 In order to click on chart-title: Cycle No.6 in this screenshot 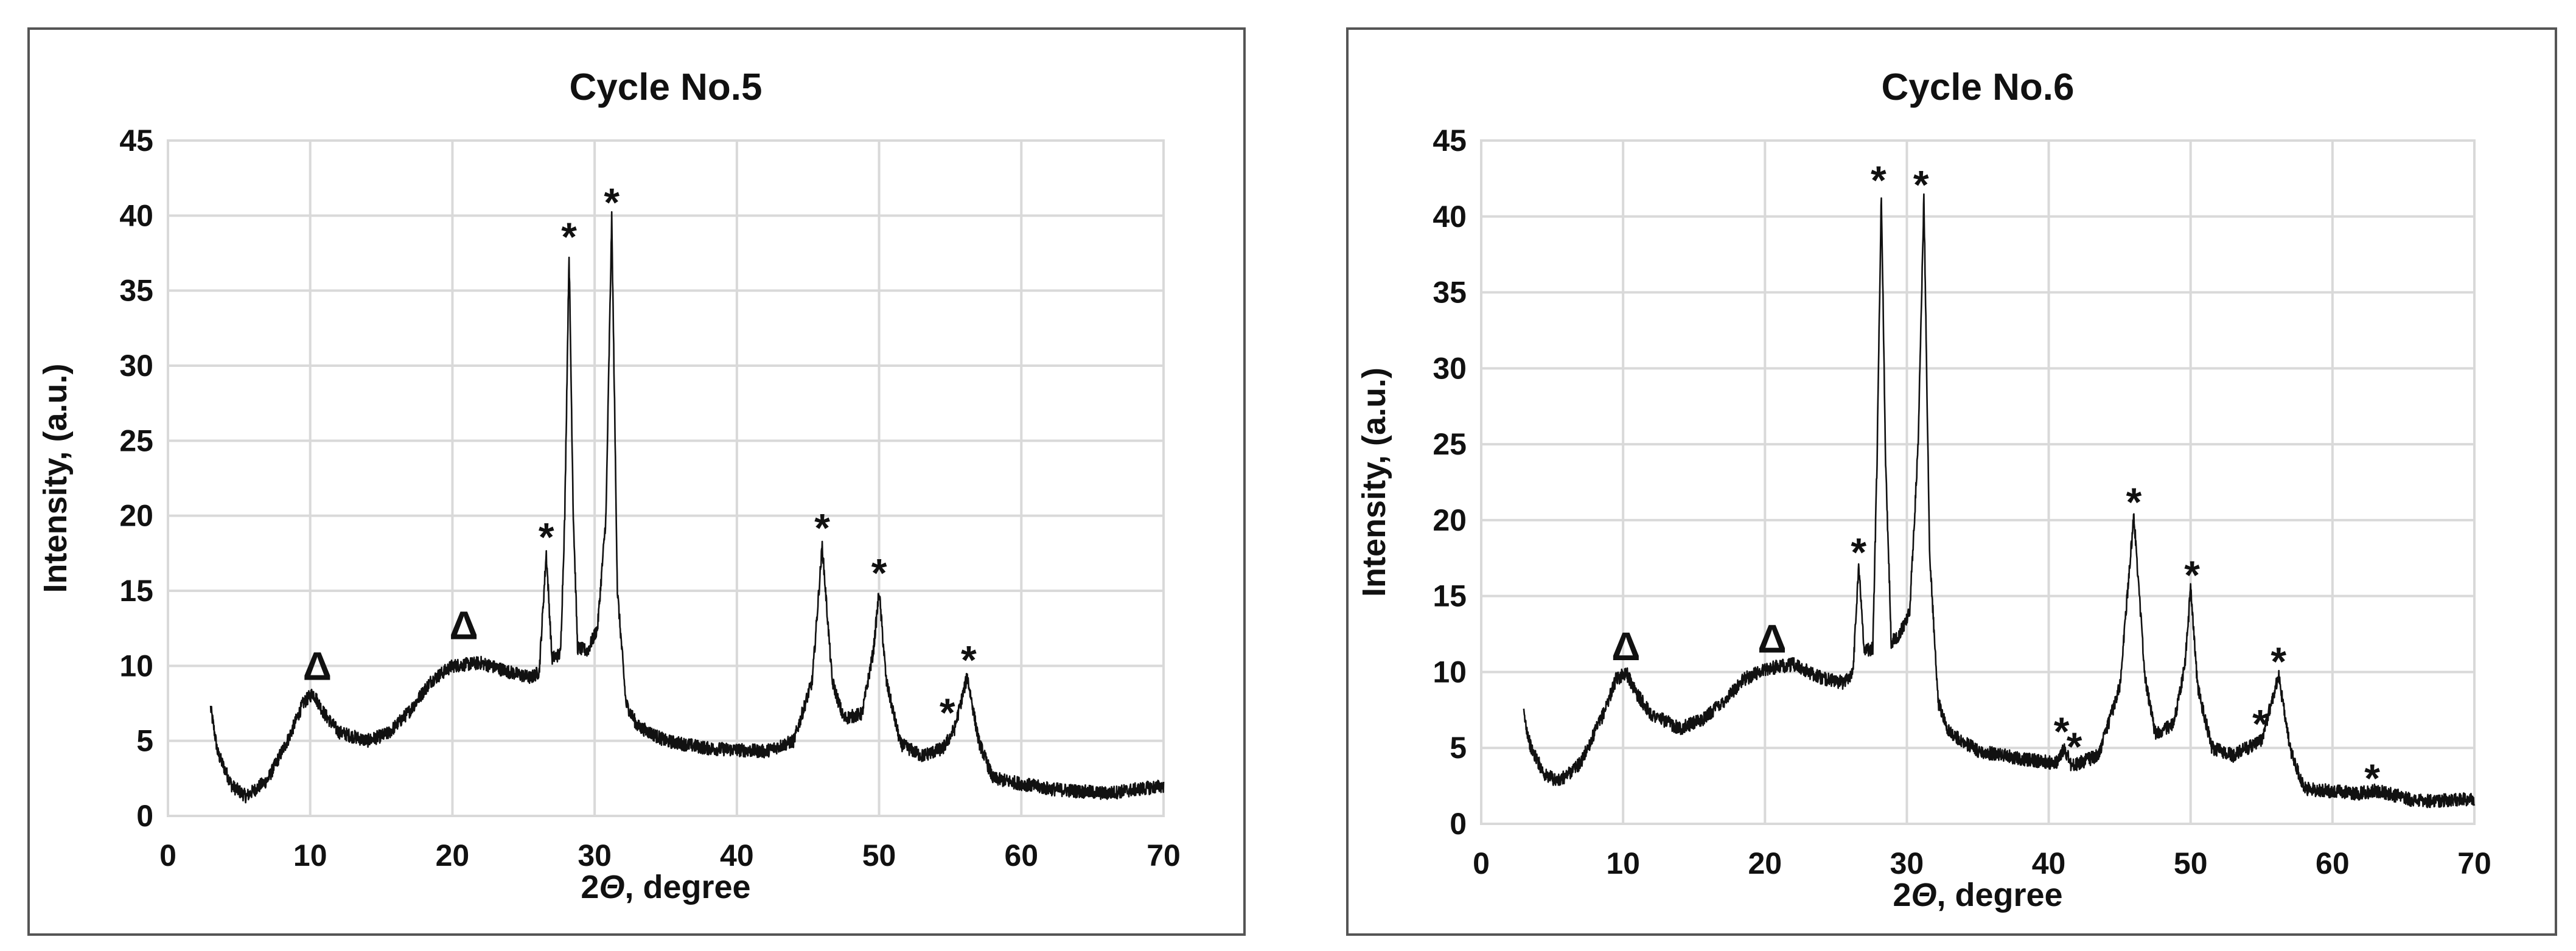, I will do `click(1977, 87)`.